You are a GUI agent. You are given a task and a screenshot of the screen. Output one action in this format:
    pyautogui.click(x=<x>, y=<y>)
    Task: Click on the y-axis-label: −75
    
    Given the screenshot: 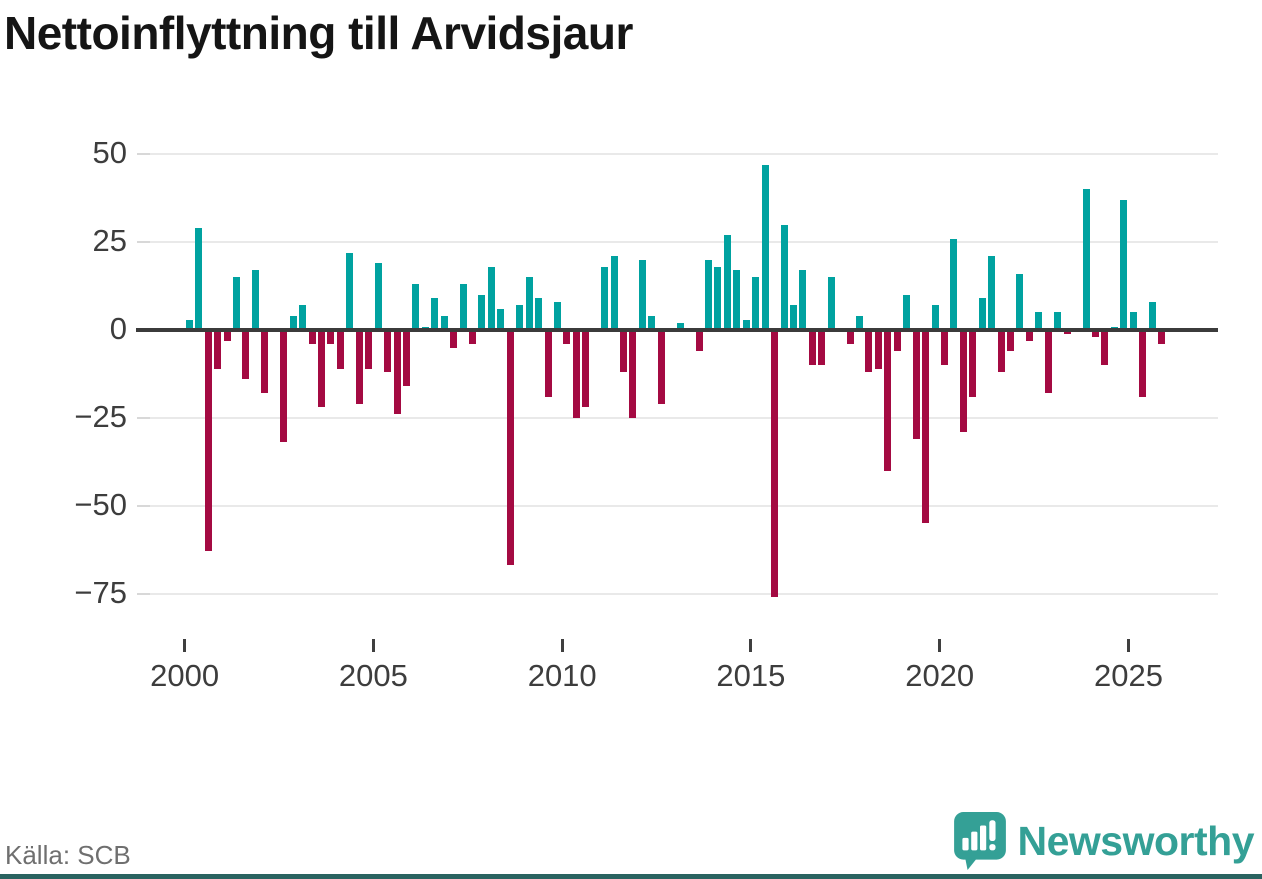 What is the action you would take?
    pyautogui.click(x=100, y=592)
    